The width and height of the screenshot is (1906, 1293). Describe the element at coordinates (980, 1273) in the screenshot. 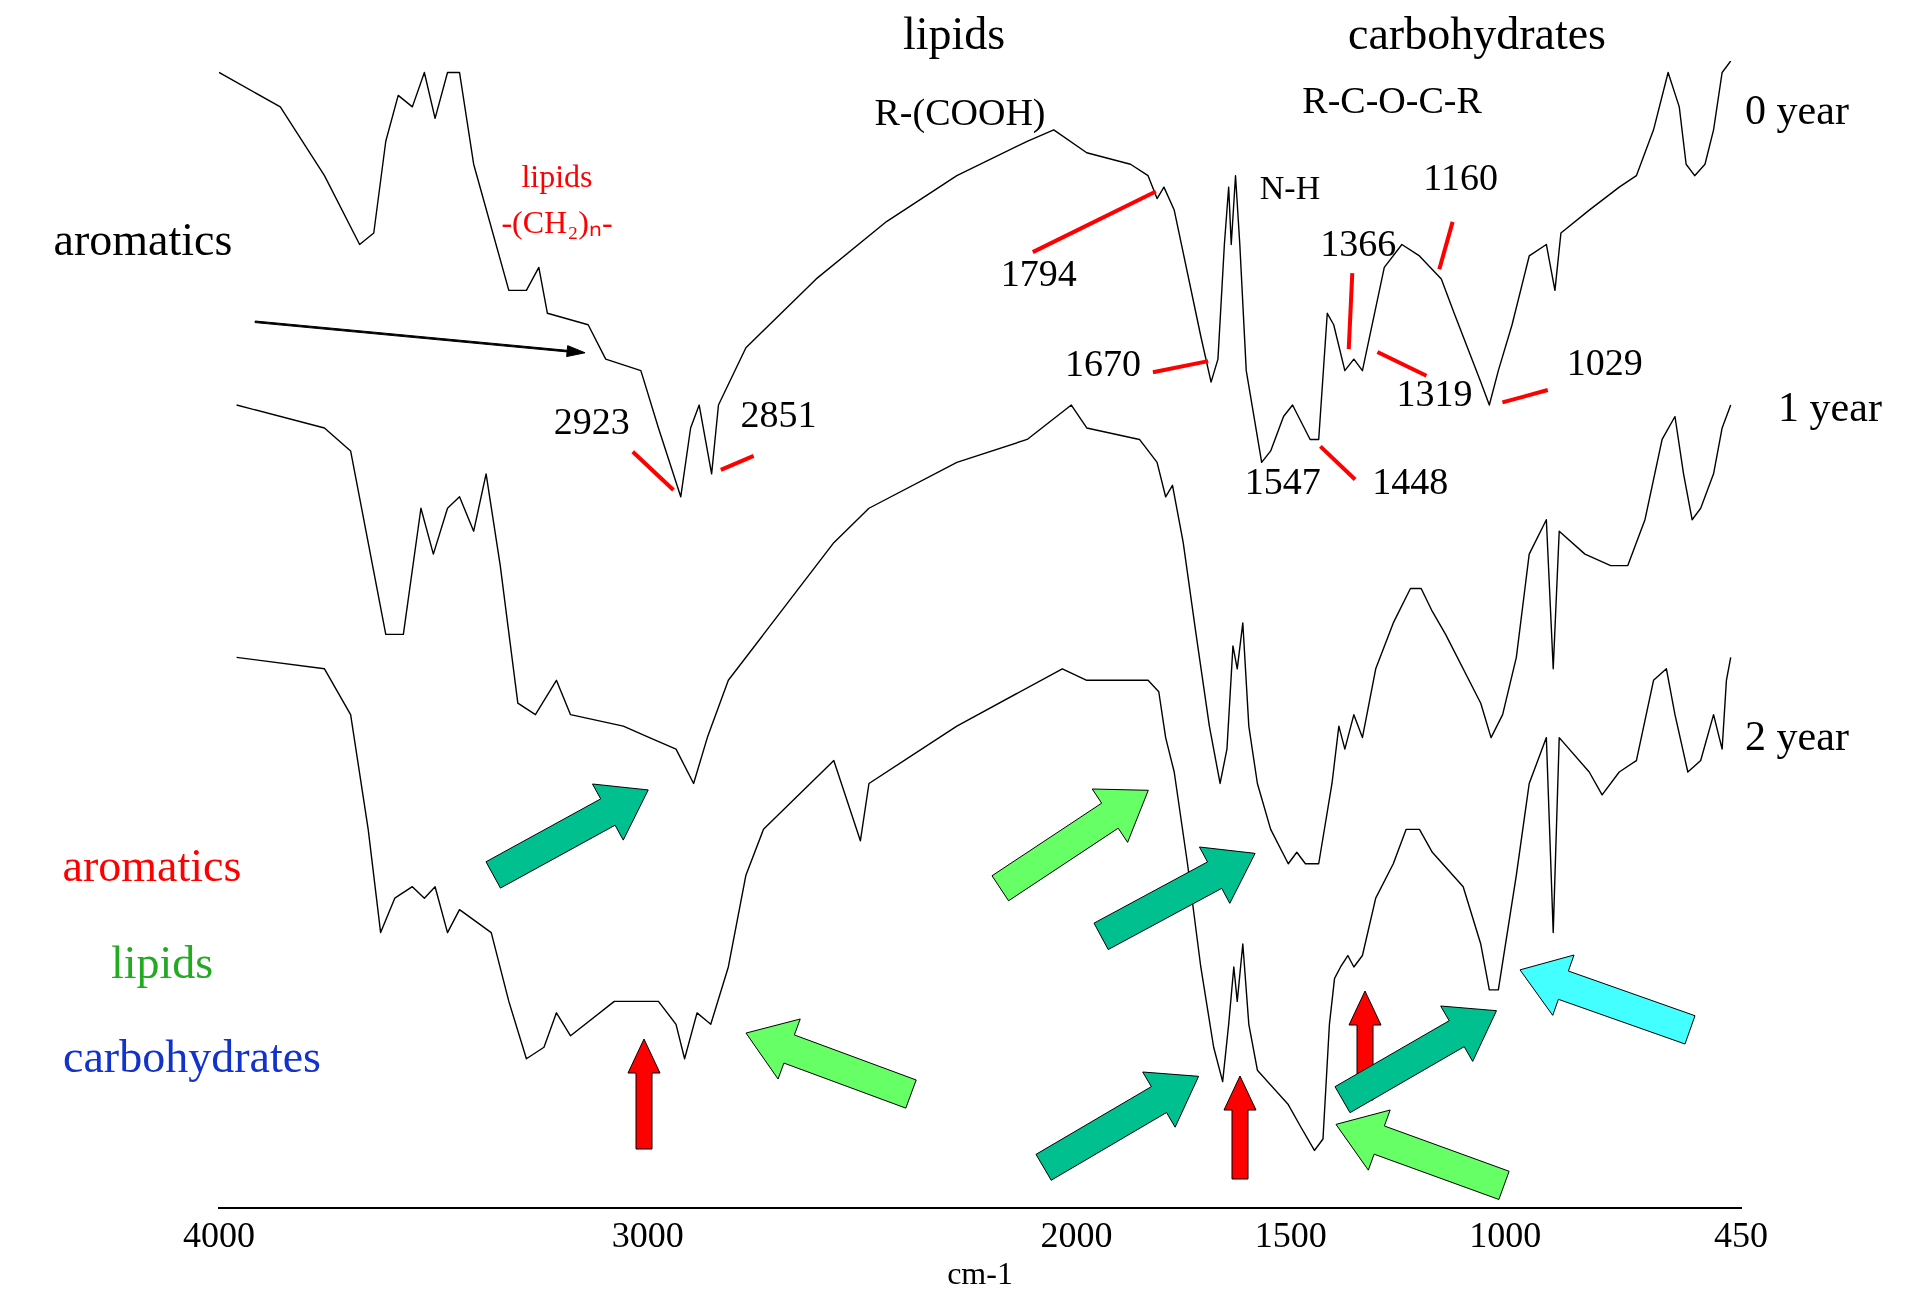

I see `x-axis-title: cm-1` at that location.